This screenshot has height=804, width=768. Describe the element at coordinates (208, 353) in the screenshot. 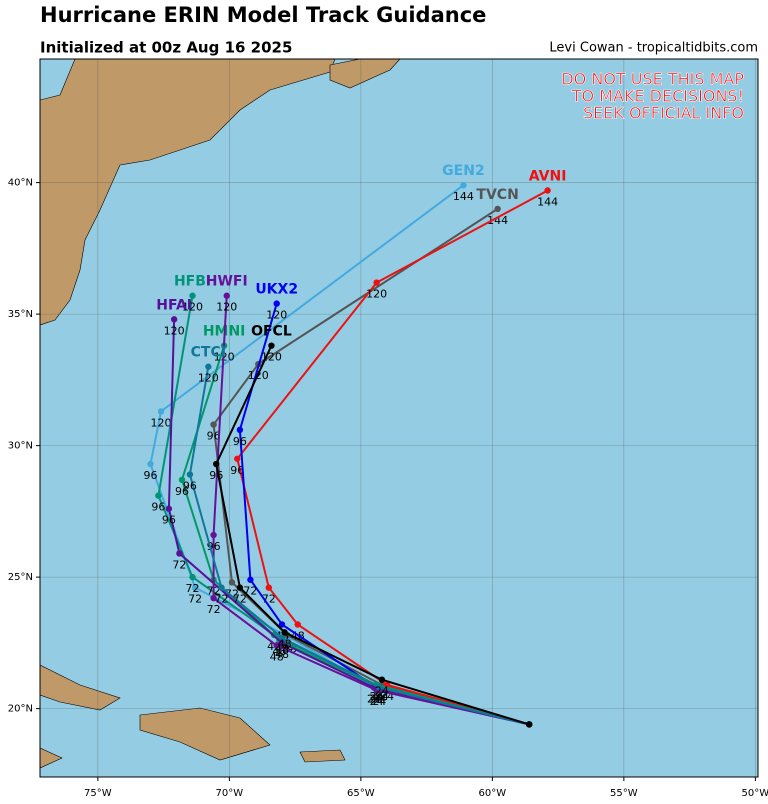

I see `model-label: CTCI` at that location.